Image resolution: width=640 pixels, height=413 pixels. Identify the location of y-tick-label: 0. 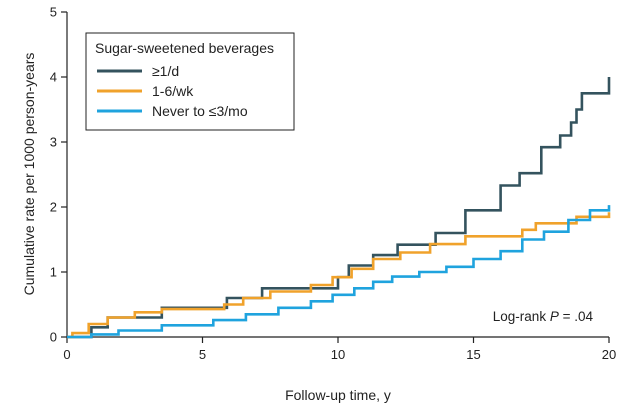
(53, 337).